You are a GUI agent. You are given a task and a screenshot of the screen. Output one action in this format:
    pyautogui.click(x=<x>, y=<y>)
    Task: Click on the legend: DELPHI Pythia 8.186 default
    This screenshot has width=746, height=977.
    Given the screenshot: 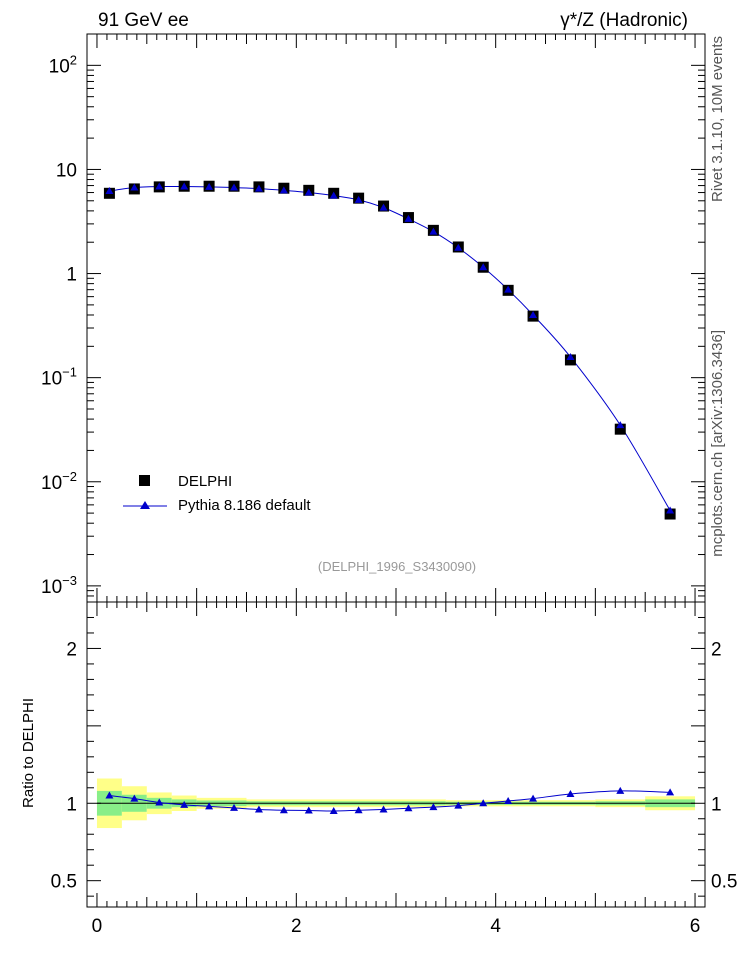 What is the action you would take?
    pyautogui.click(x=217, y=493)
    